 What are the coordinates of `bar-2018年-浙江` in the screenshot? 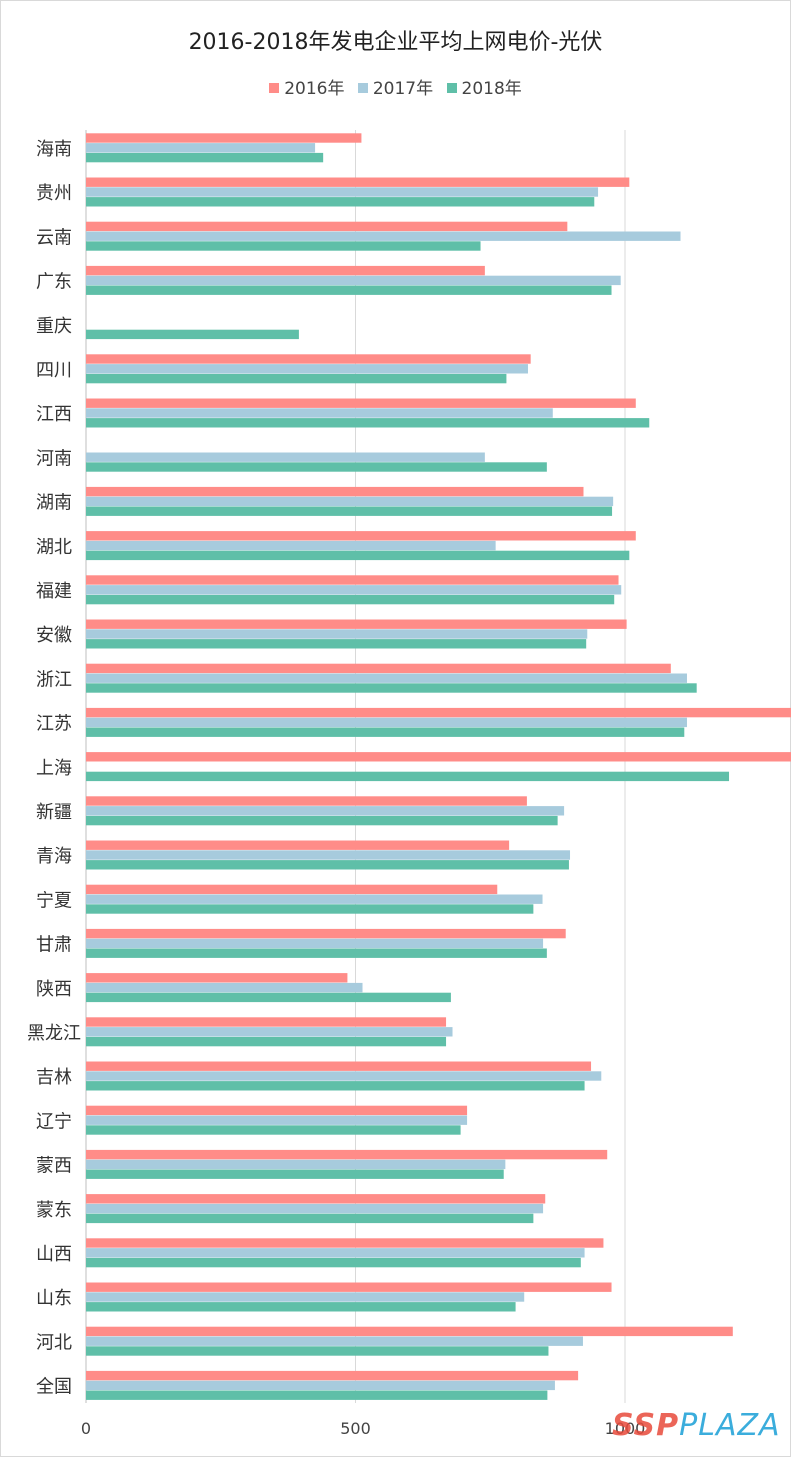 It's located at (391, 688).